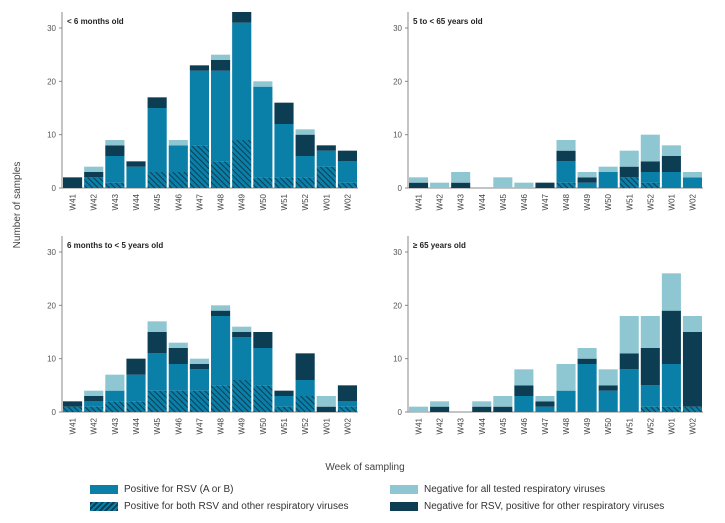 The image size is (725, 523). I want to click on x-tick-label: W45, so click(503, 201).